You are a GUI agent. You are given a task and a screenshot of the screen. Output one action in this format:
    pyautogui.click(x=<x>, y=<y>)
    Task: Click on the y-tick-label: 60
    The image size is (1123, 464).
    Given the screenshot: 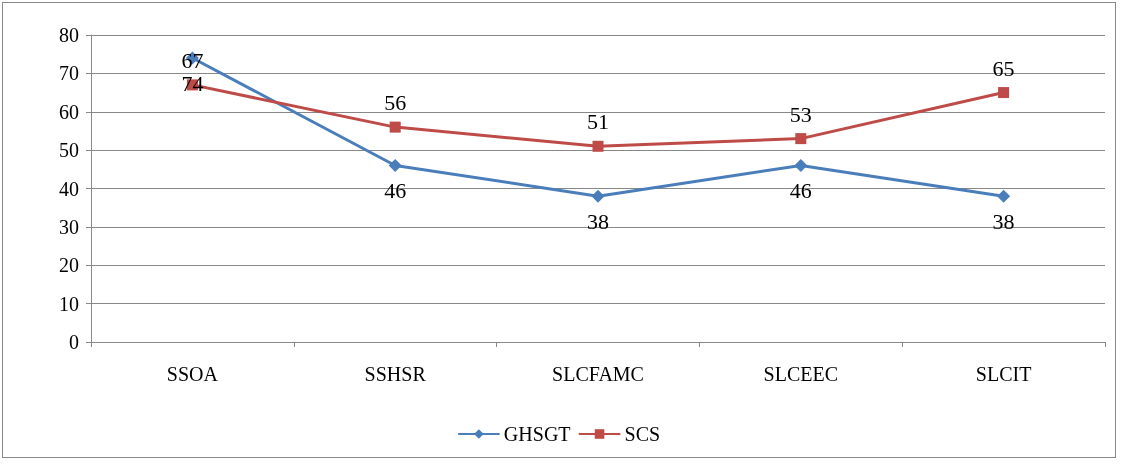 What is the action you would take?
    pyautogui.click(x=69, y=111)
    